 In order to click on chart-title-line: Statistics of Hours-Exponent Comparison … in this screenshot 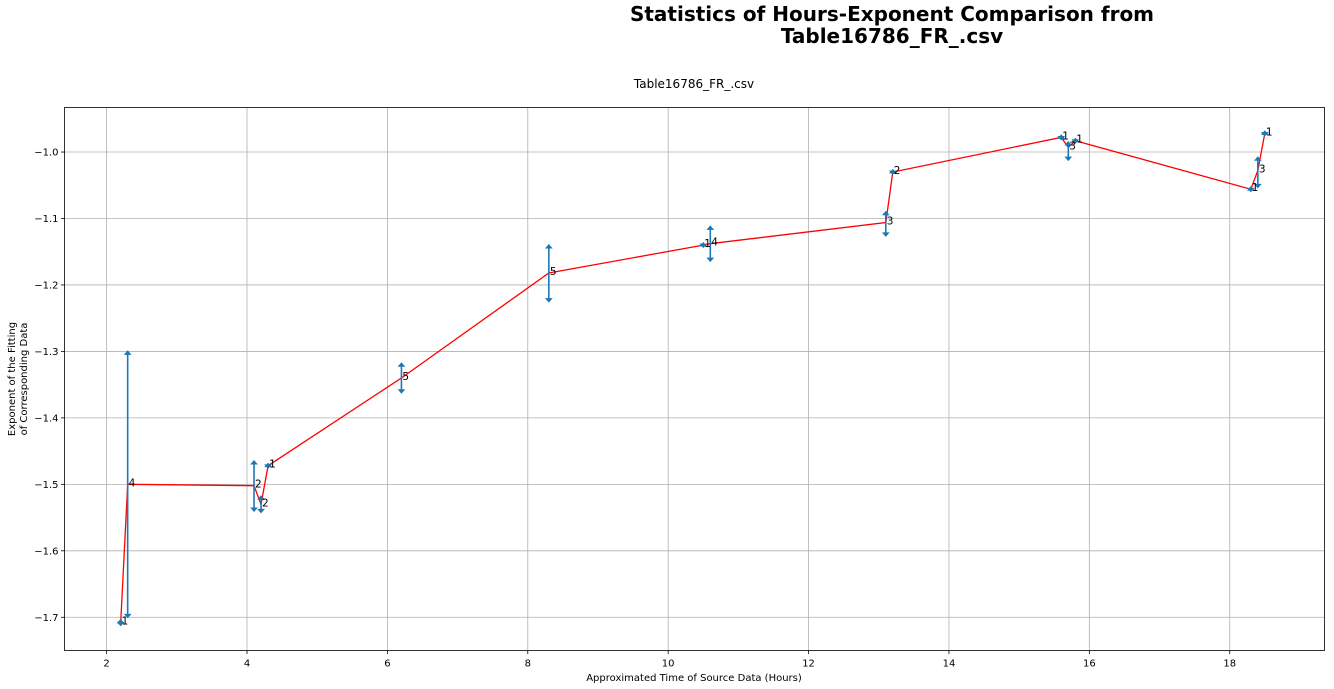, I will do `click(892, 14)`.